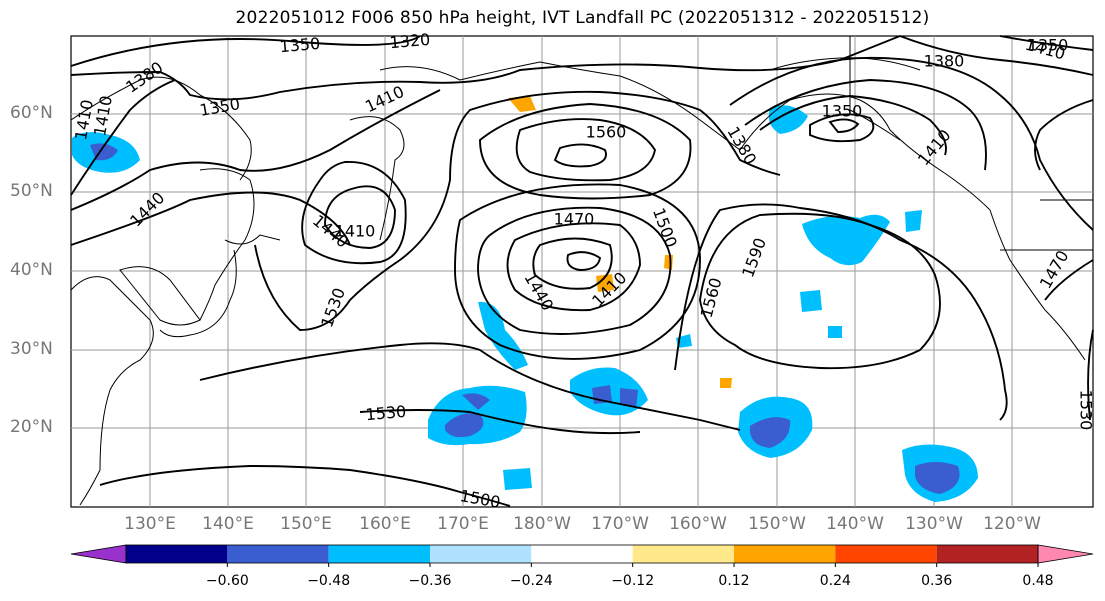 The image size is (1105, 601). Describe the element at coordinates (430, 581) in the screenshot. I see `colorbar-tick-label: −0.36` at that location.